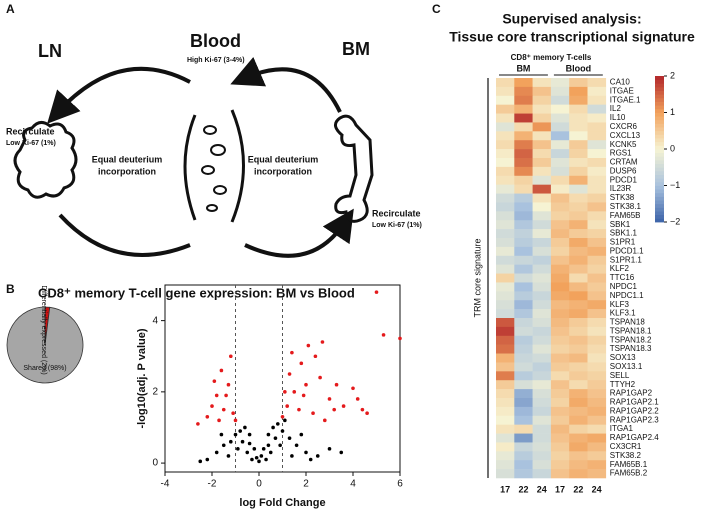 The image size is (708, 515). Describe the element at coordinates (579, 68) in the screenshot. I see `group-label: Blood` at that location.